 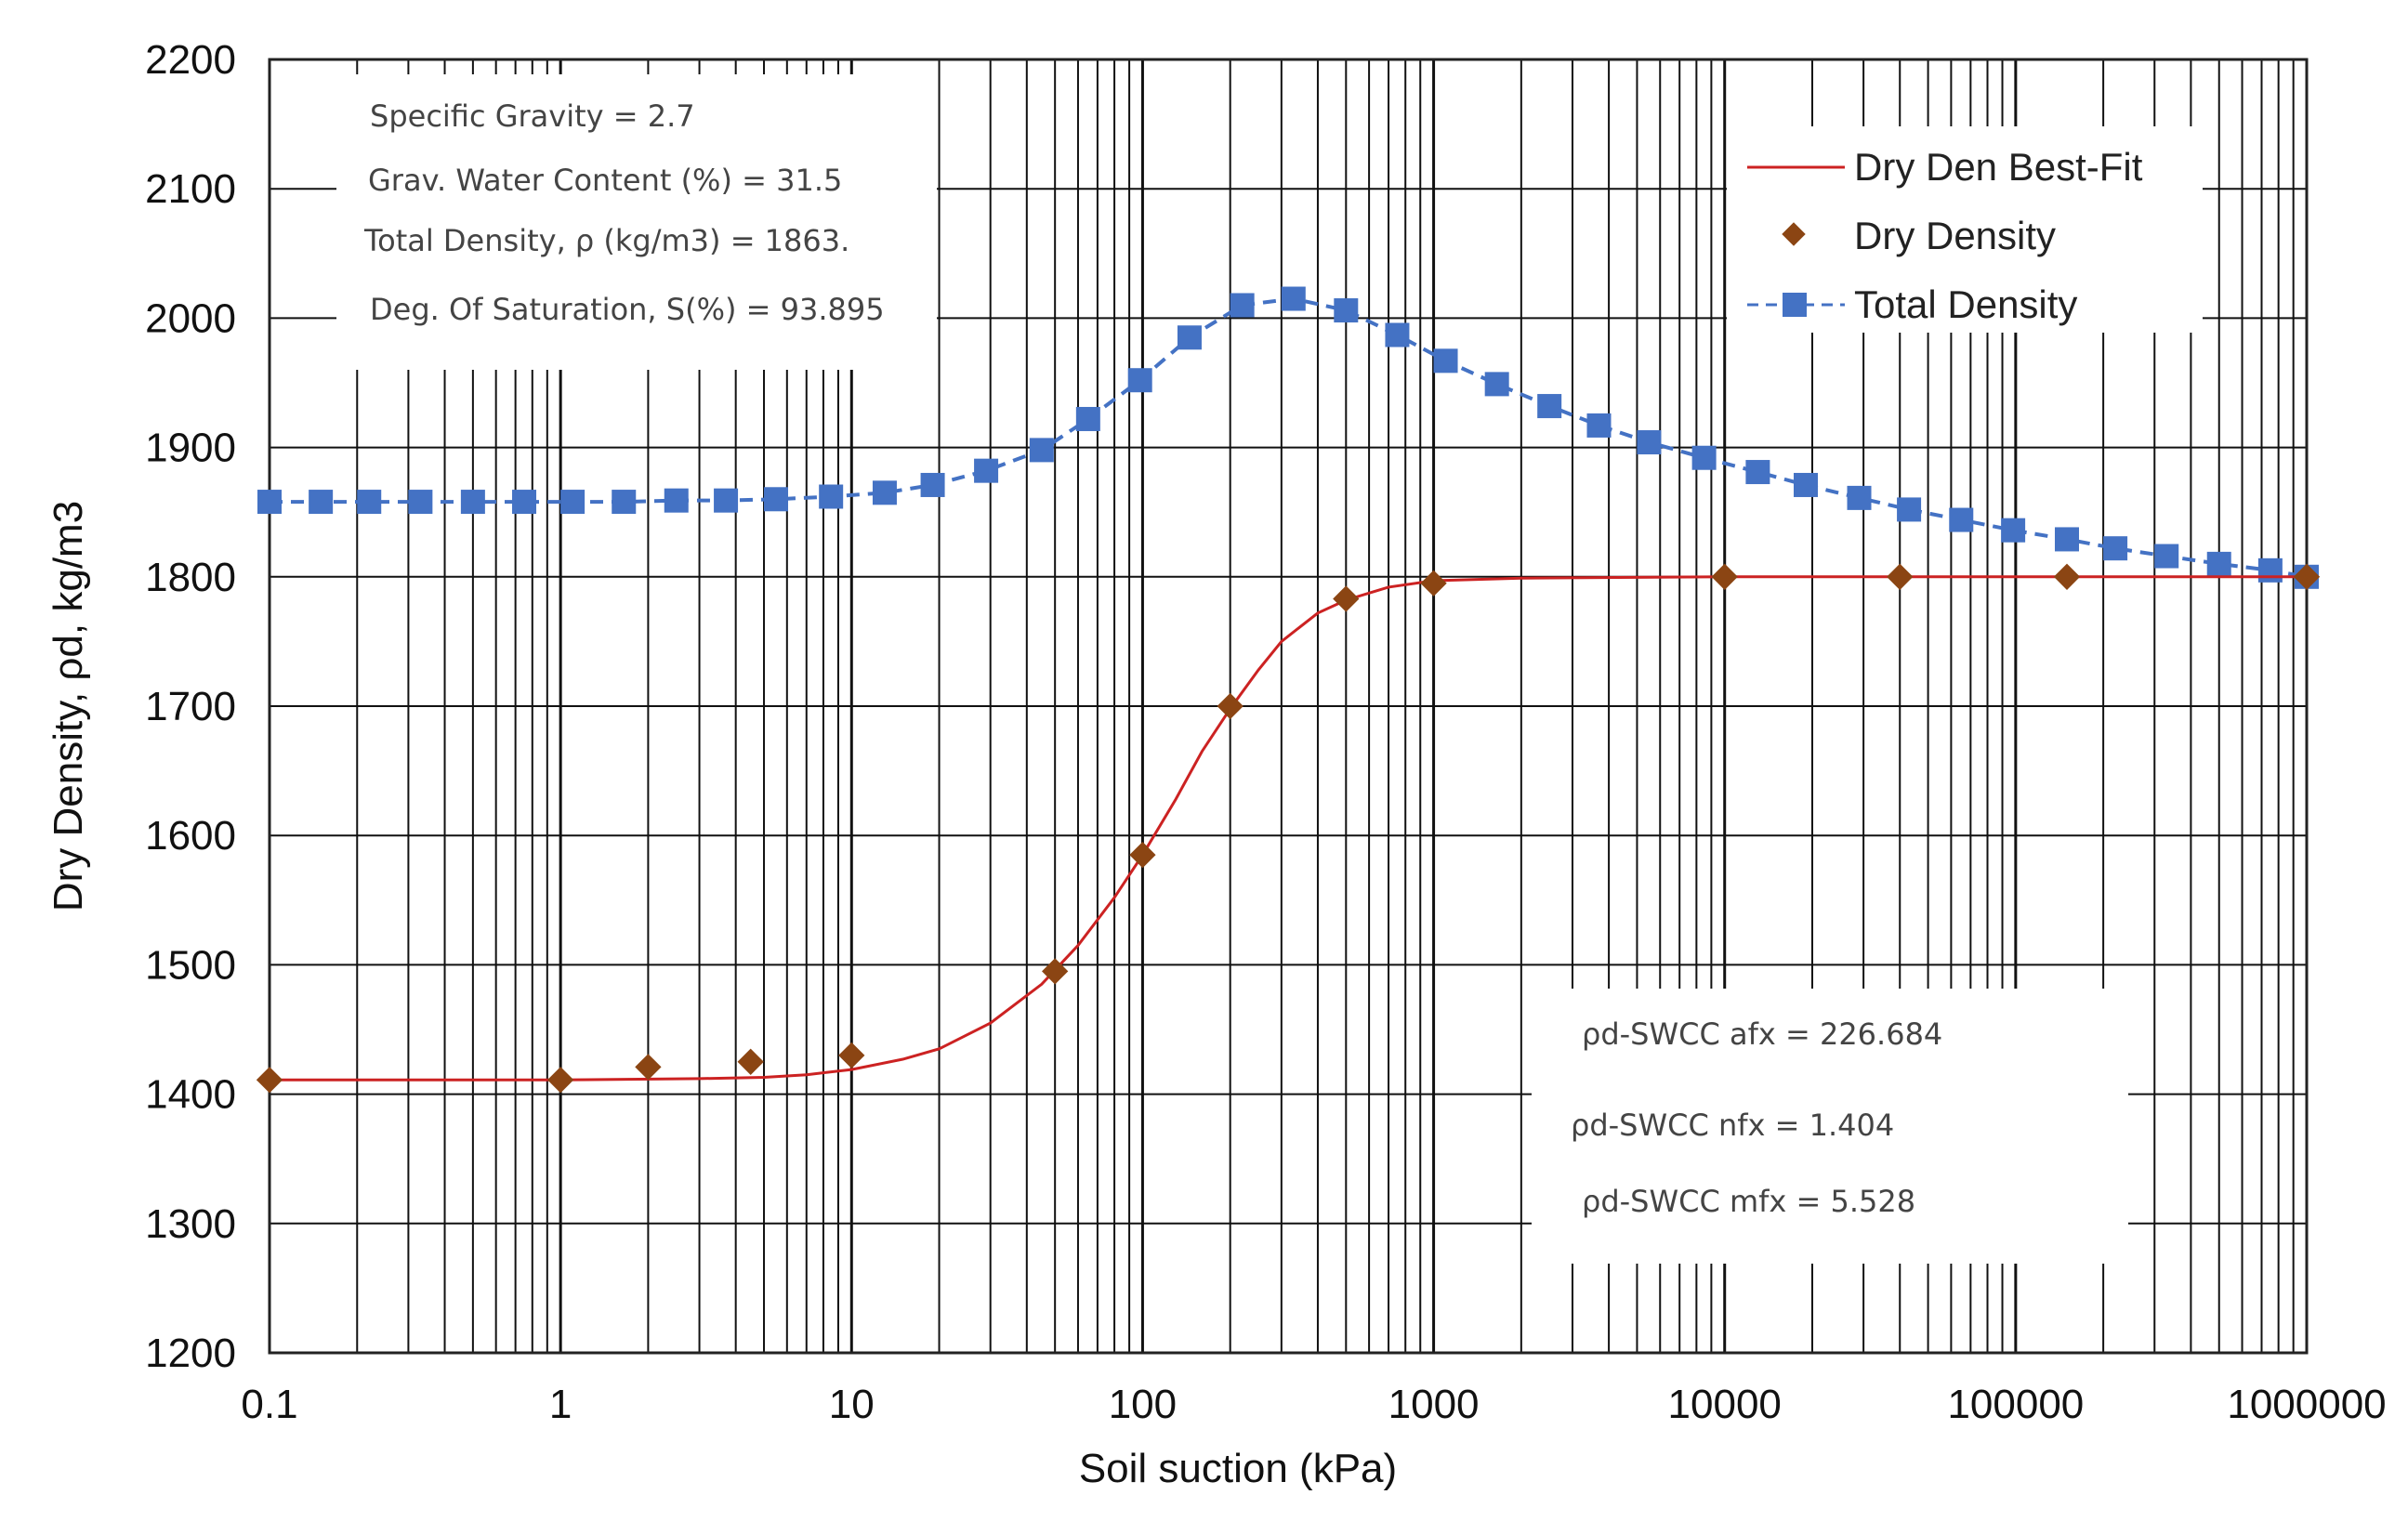 What do you see at coordinates (269, 1404) in the screenshot?
I see `x-tick-label-0: 0.1` at bounding box center [269, 1404].